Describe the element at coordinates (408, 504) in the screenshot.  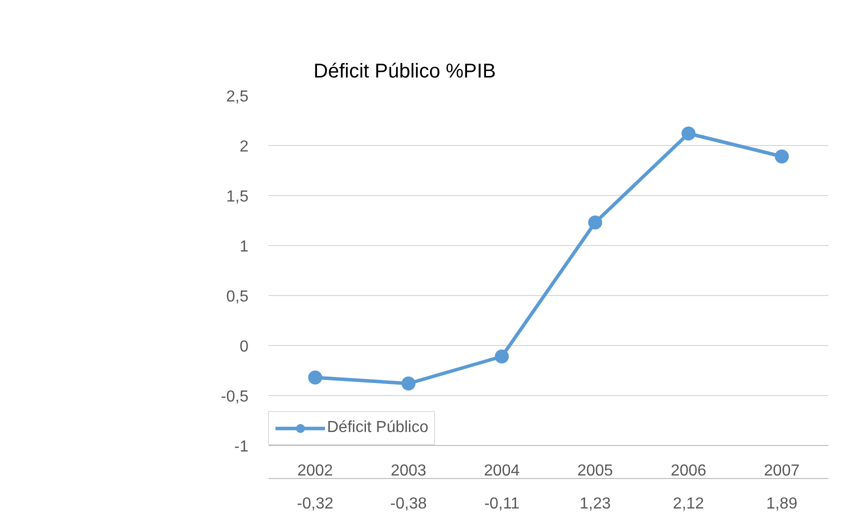
I see `data-label: -0,38` at that location.